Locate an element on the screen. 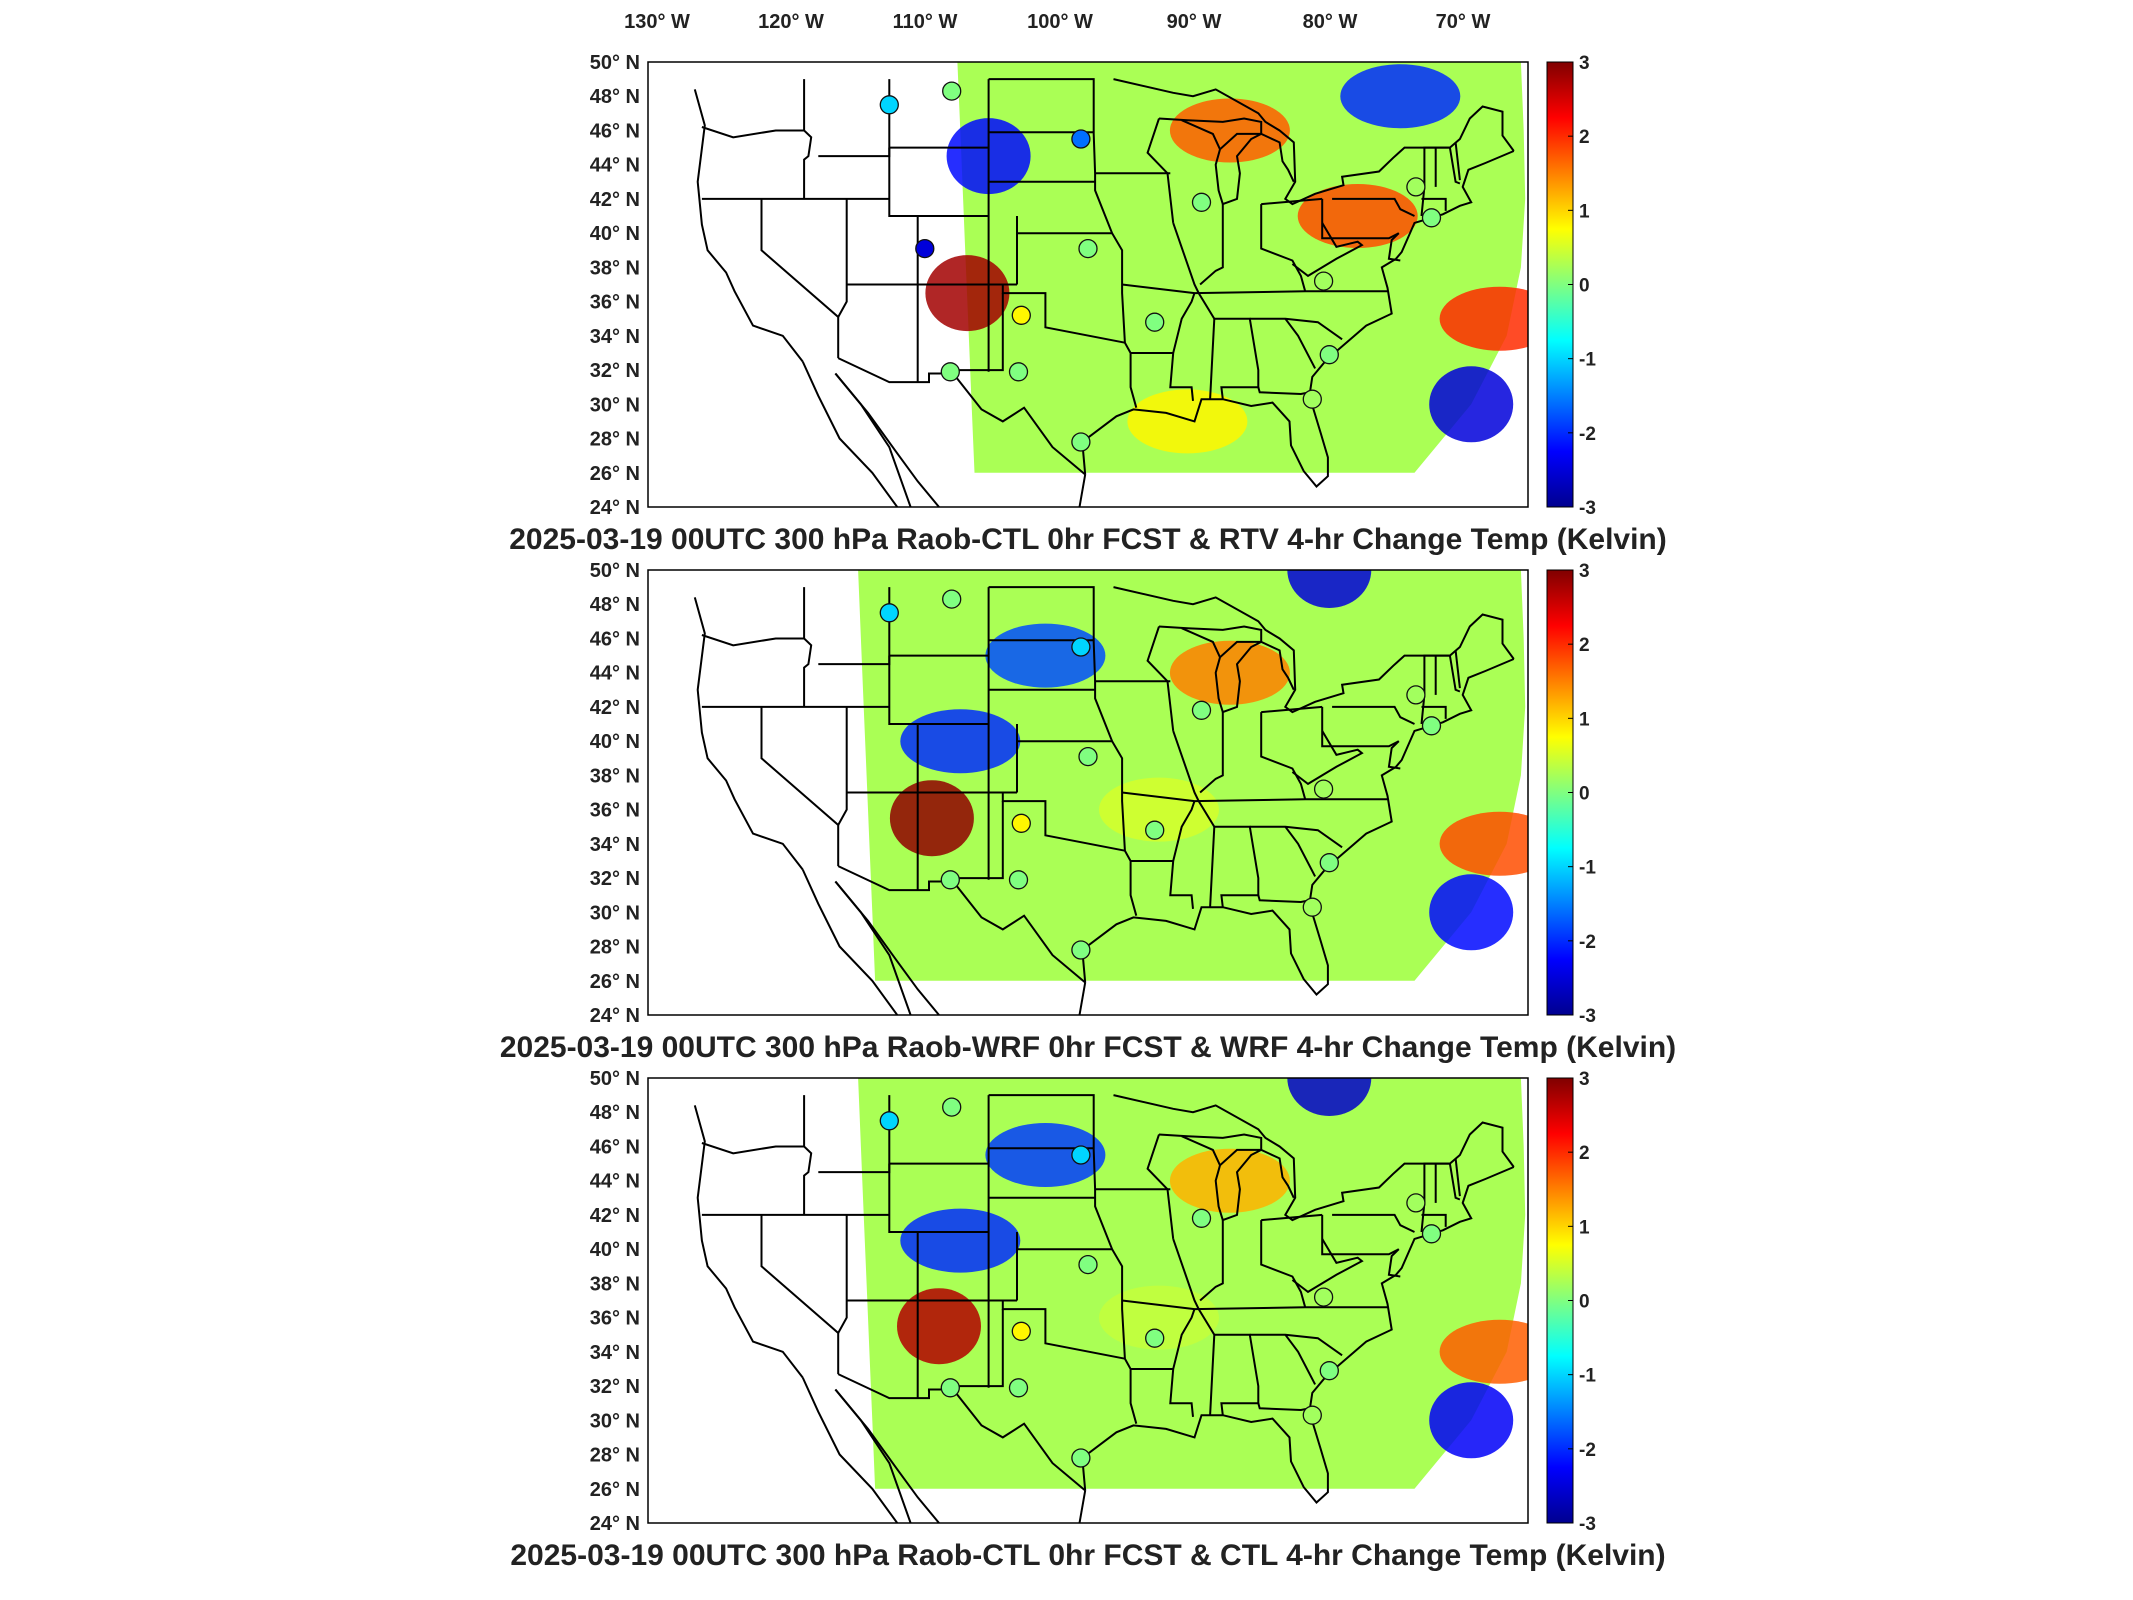  lon-tick-label: 100° W is located at coordinates (1060, 22).